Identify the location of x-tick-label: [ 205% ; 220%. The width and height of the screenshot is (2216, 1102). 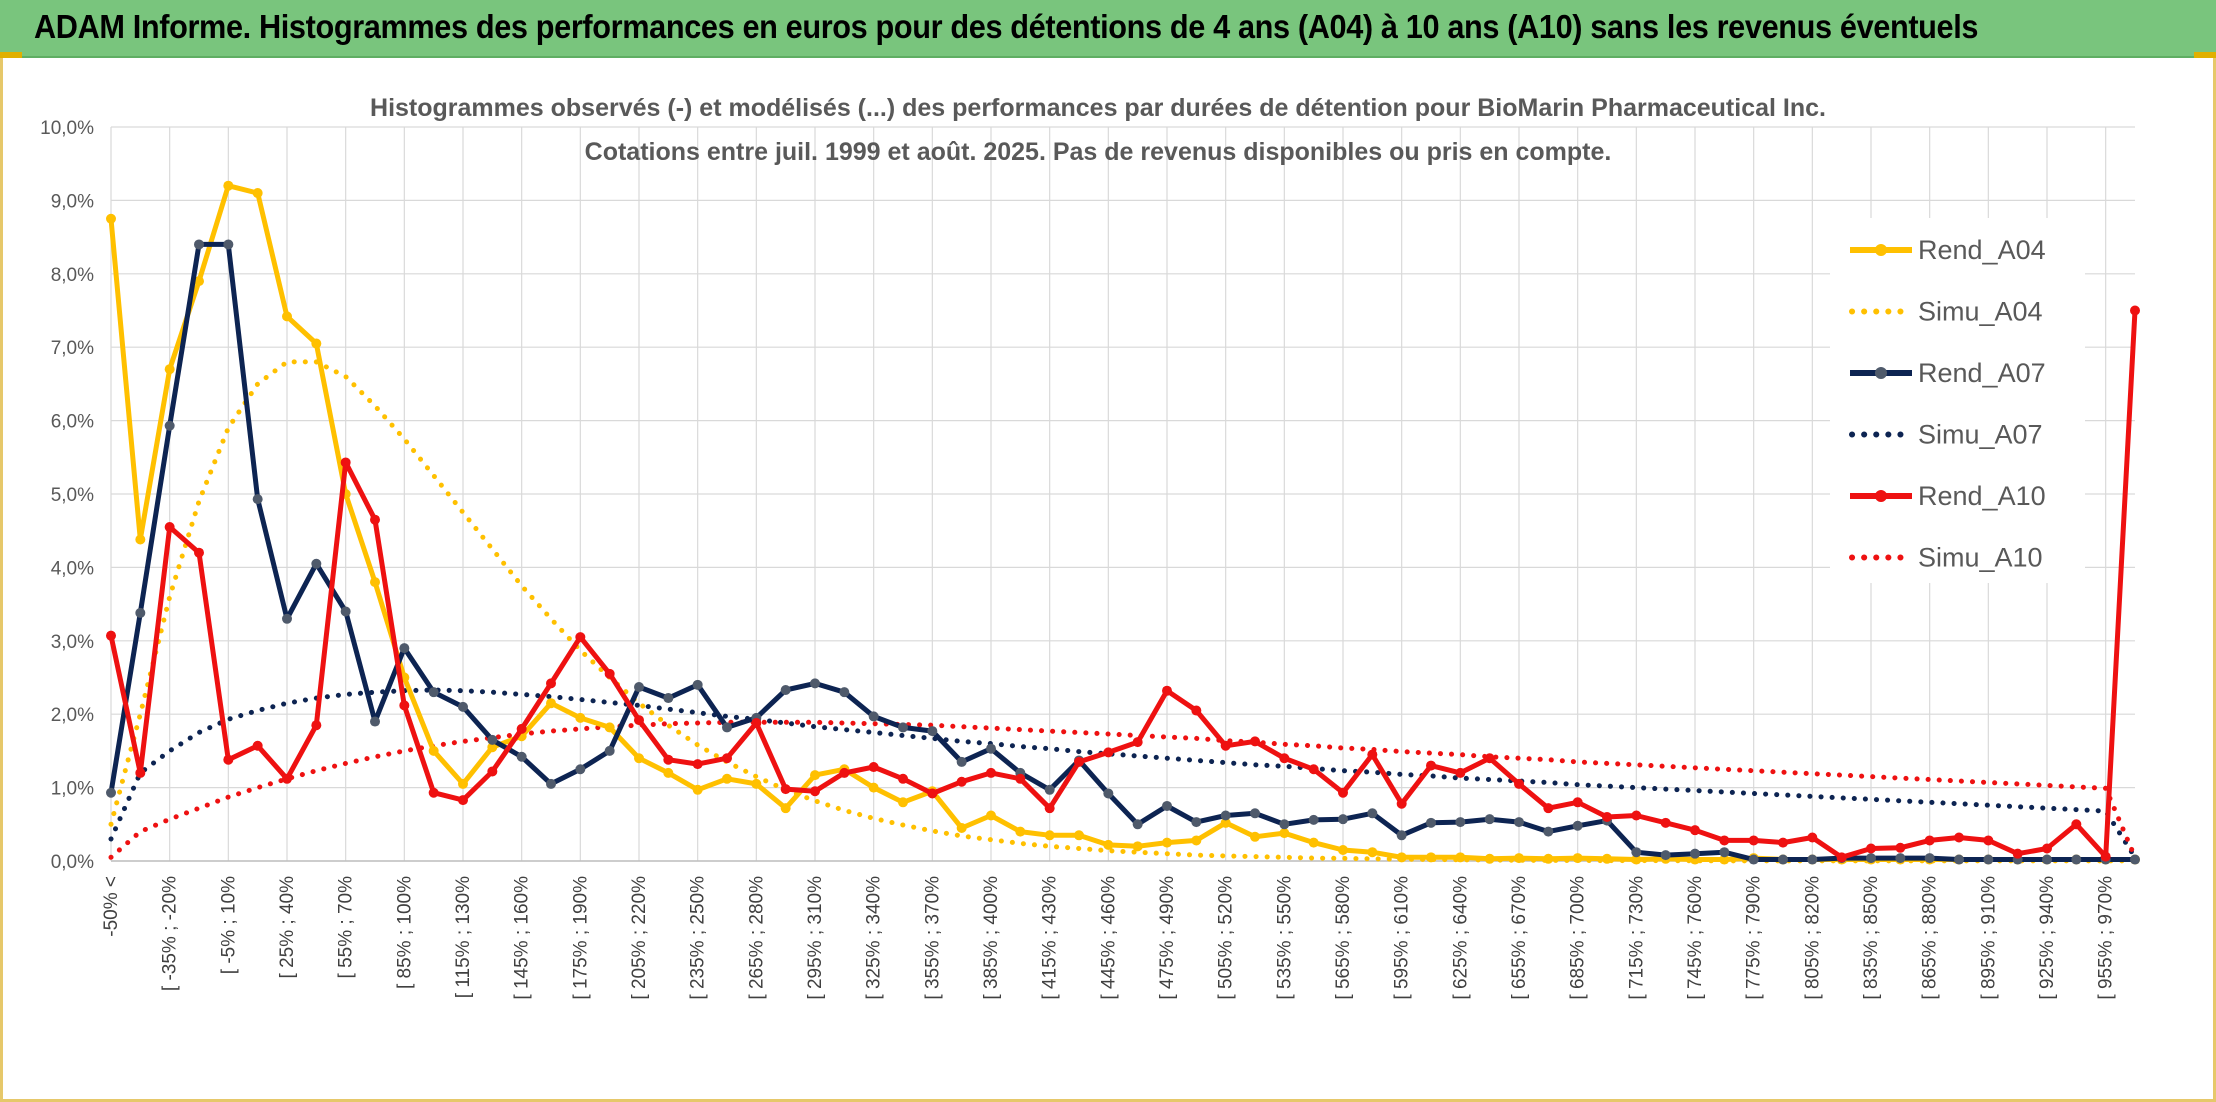
(639, 938).